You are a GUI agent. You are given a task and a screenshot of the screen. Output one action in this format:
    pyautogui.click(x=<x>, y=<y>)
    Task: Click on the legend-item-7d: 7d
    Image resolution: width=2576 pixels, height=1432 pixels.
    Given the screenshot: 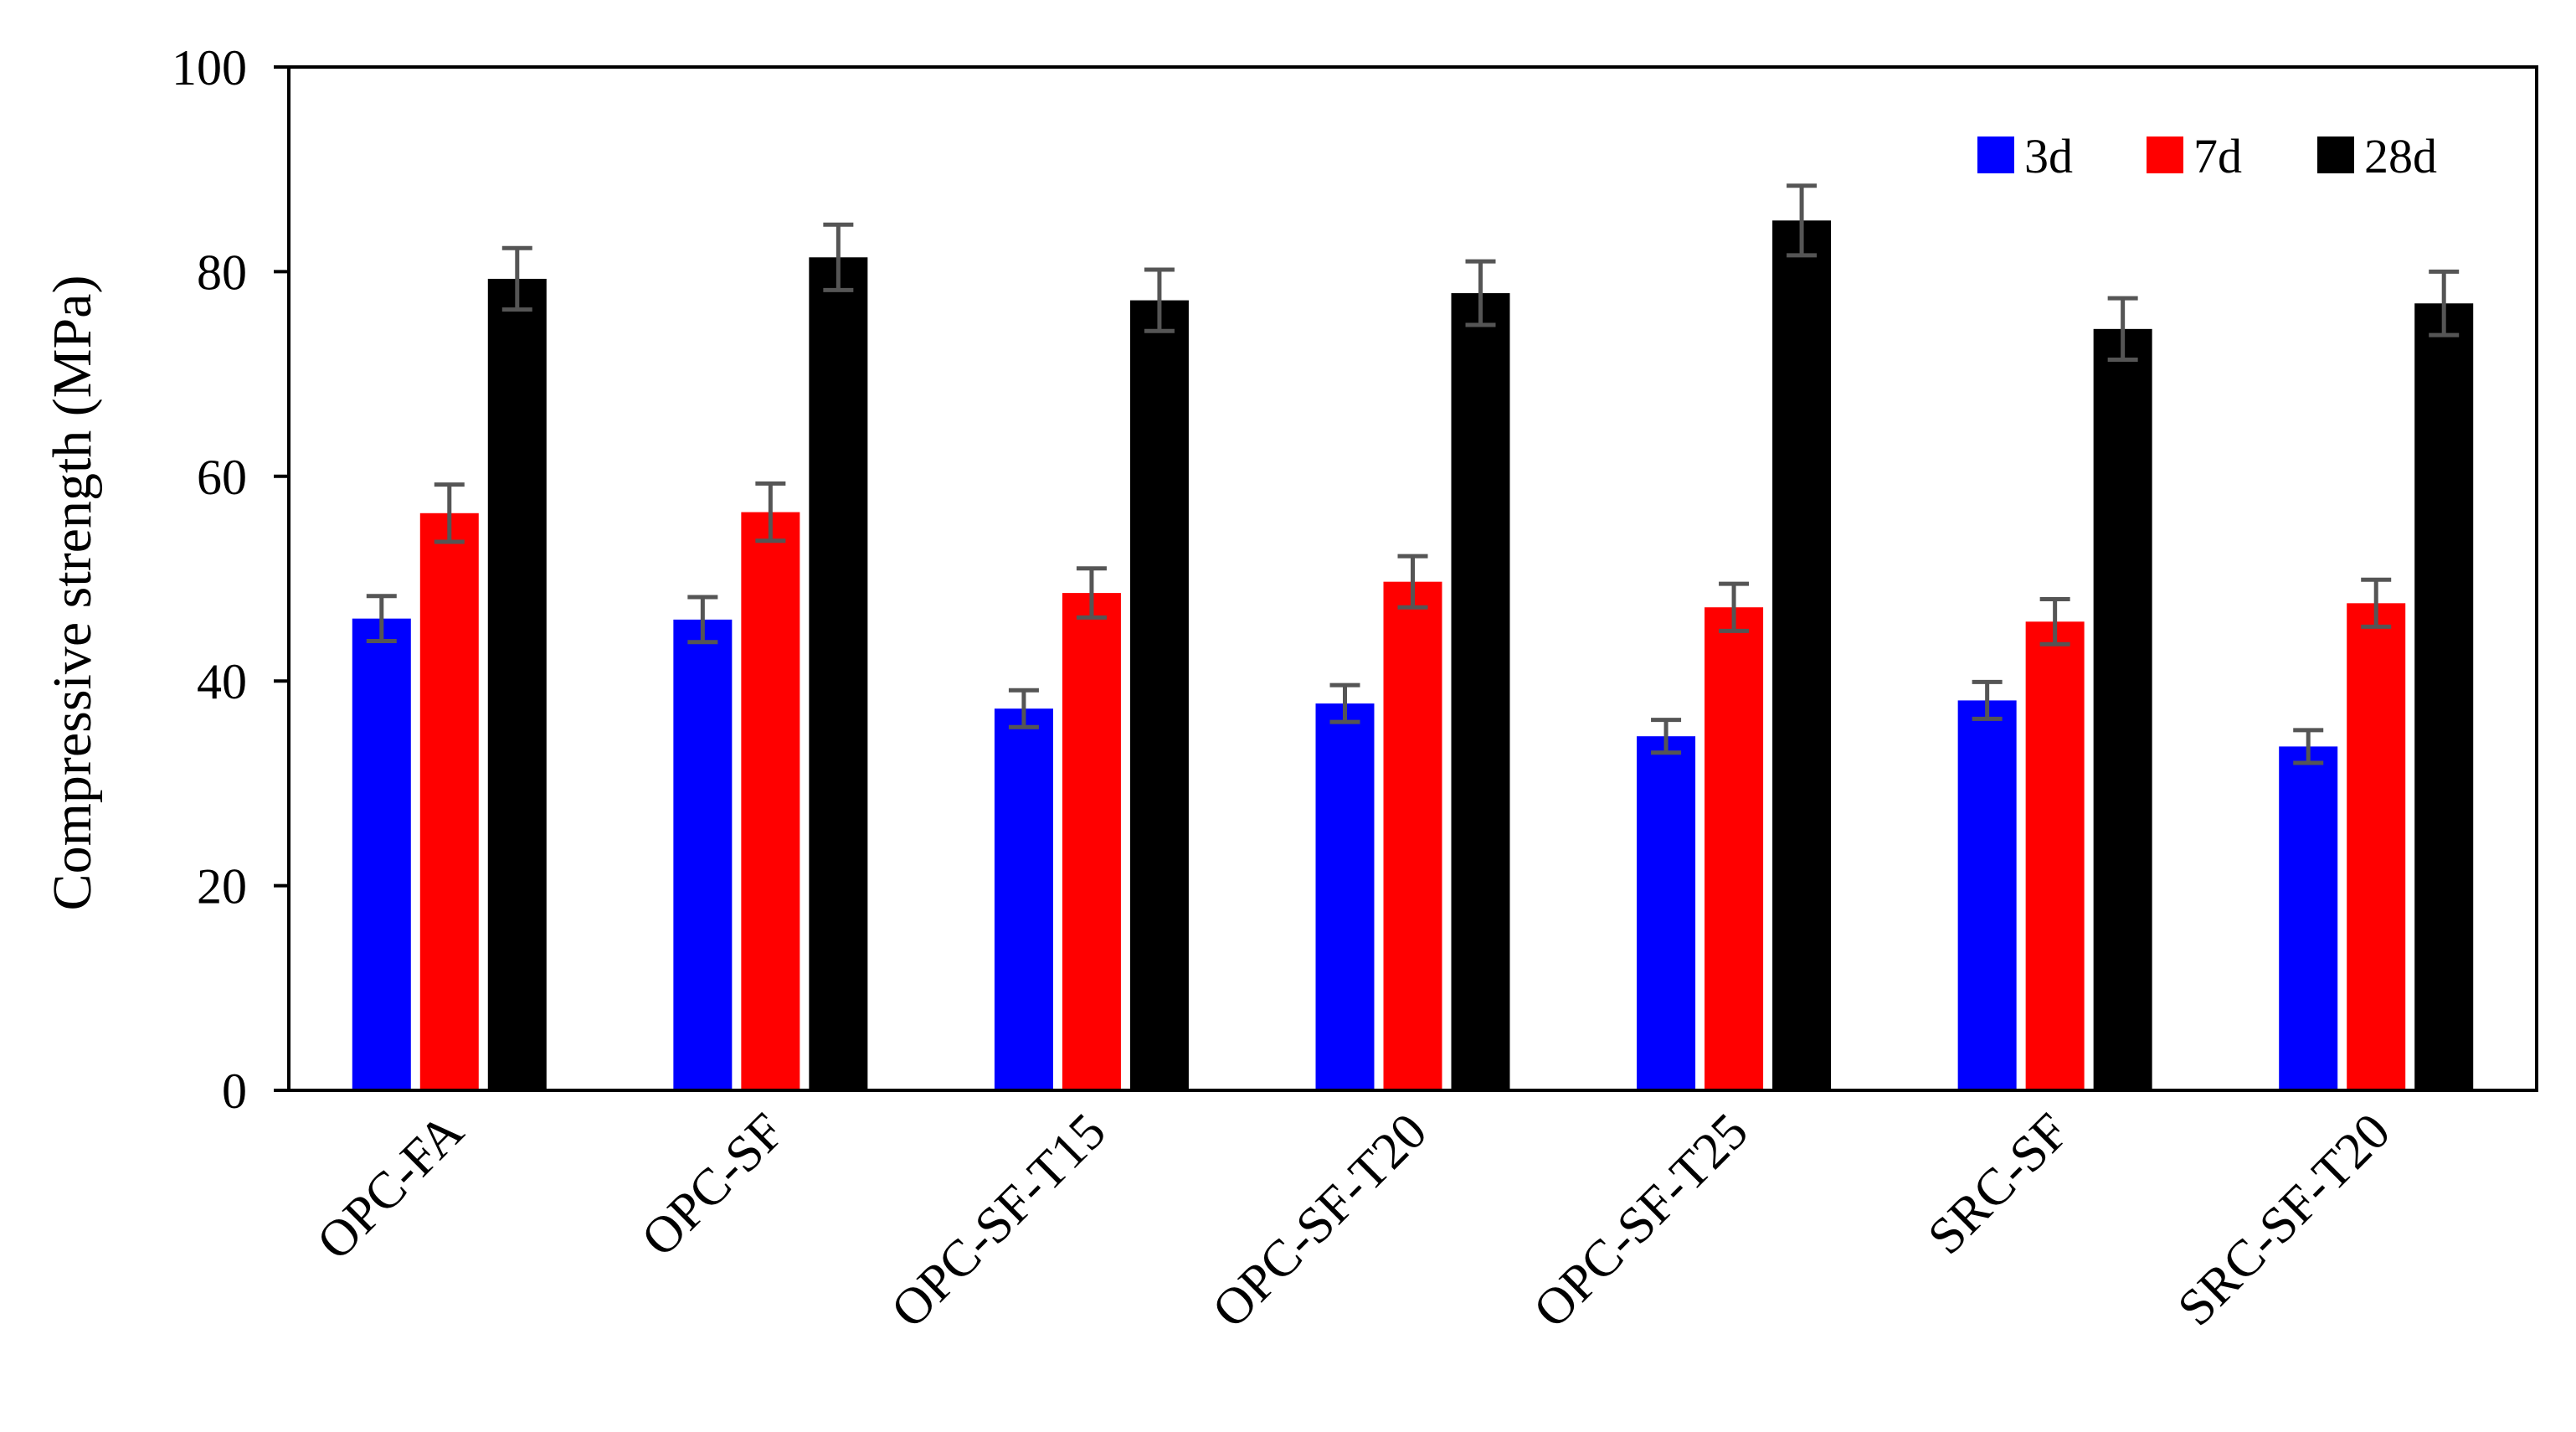 What is the action you would take?
    pyautogui.click(x=2194, y=156)
    